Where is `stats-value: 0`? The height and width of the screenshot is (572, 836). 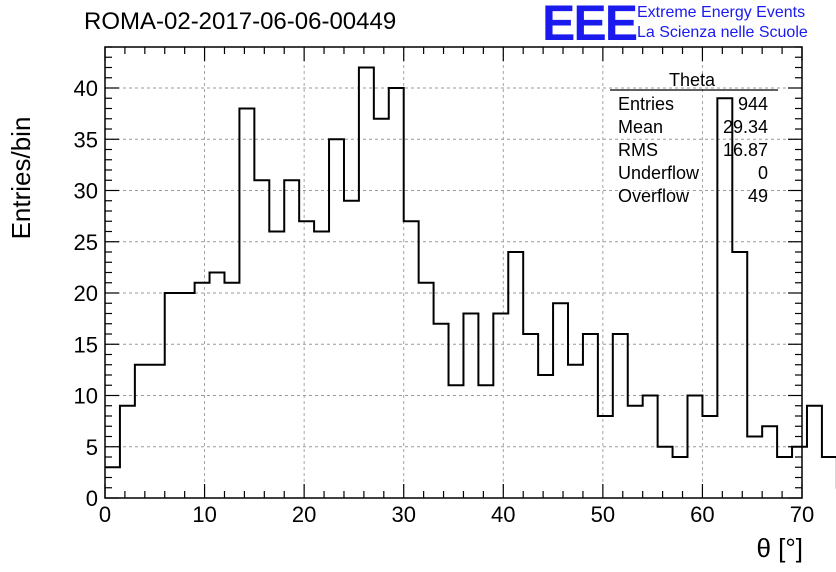
stats-value: 0 is located at coordinates (763, 173).